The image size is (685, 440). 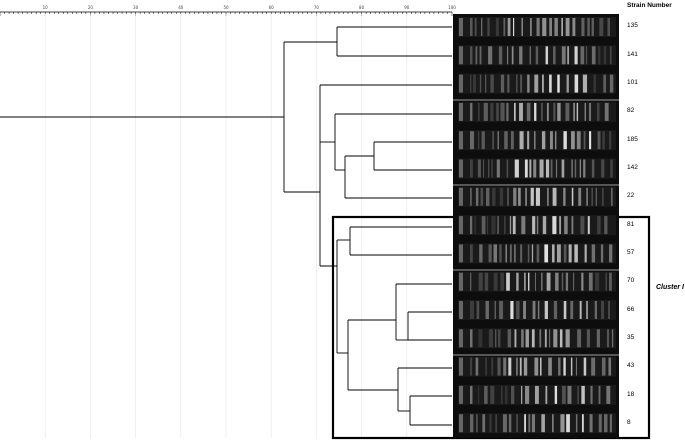 What do you see at coordinates (272, 7) in the screenshot?
I see `scale-tick-label: 60` at bounding box center [272, 7].